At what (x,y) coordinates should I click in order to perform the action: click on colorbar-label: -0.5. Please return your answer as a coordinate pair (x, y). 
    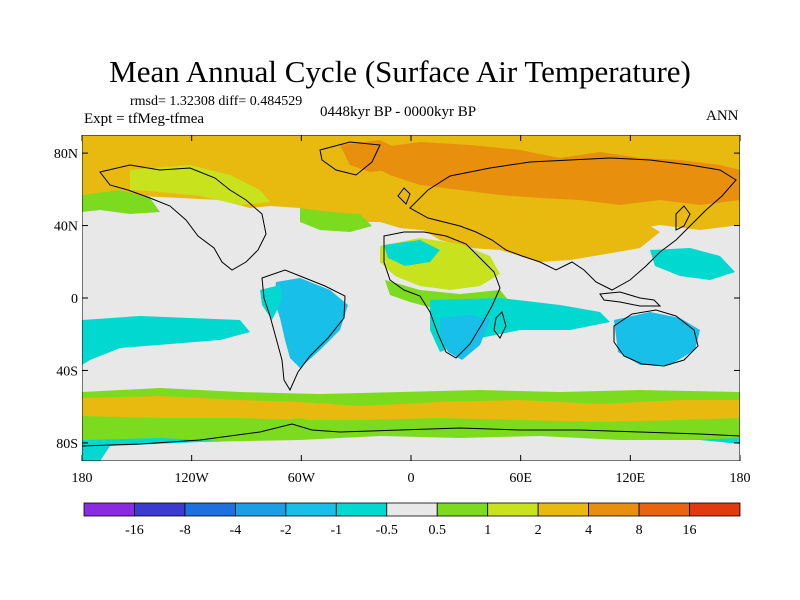
    Looking at the image, I should click on (387, 530).